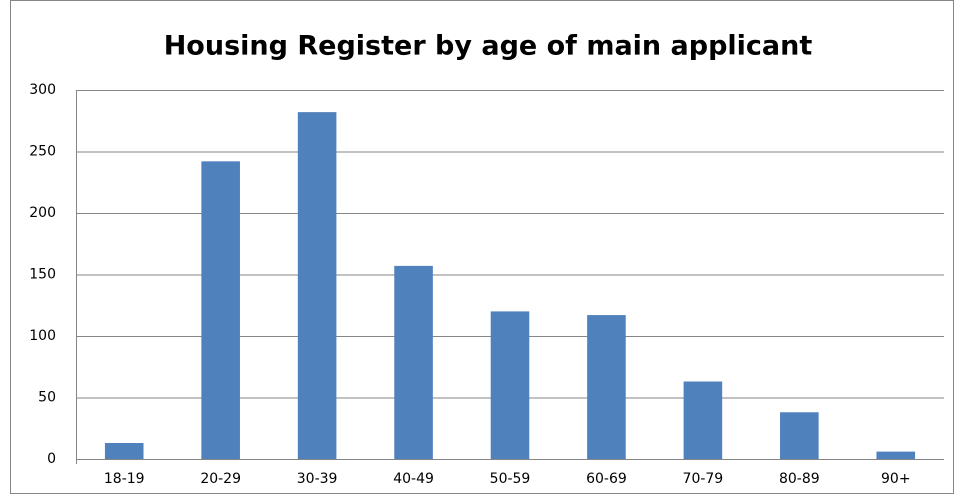 Image resolution: width=955 pixels, height=499 pixels. Describe the element at coordinates (317, 479) in the screenshot. I see `x-tick-label: 30-39` at that location.